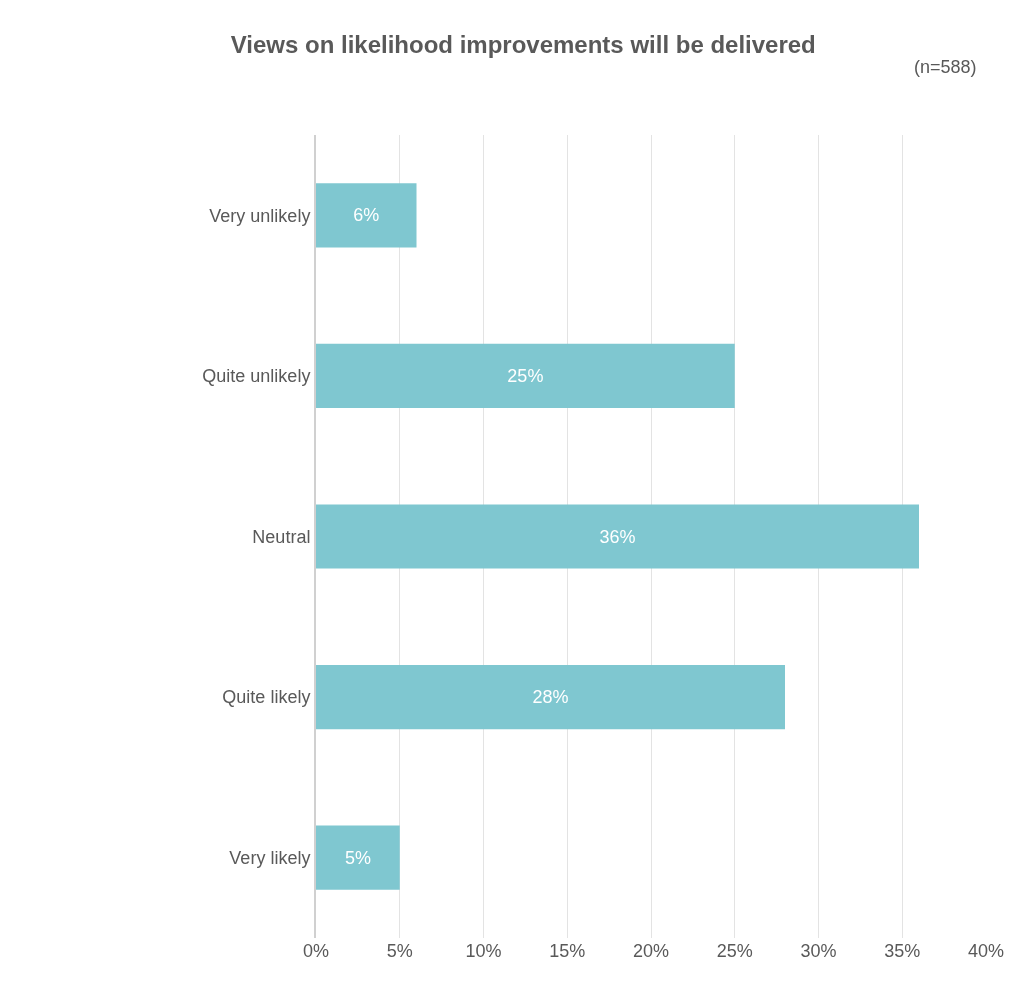  I want to click on y-tick-label: Neutral, so click(281, 536).